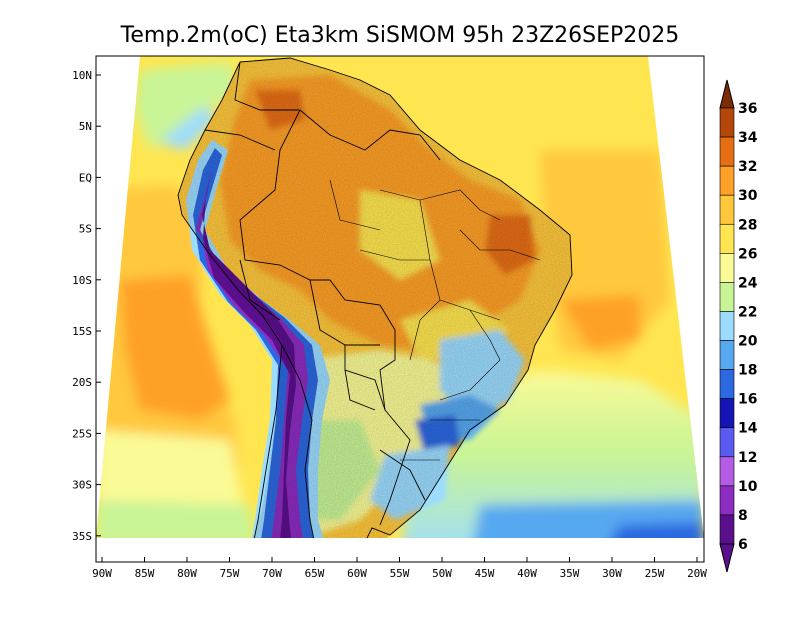  Describe the element at coordinates (747, 400) in the screenshot. I see `colorbar-label: 16` at that location.